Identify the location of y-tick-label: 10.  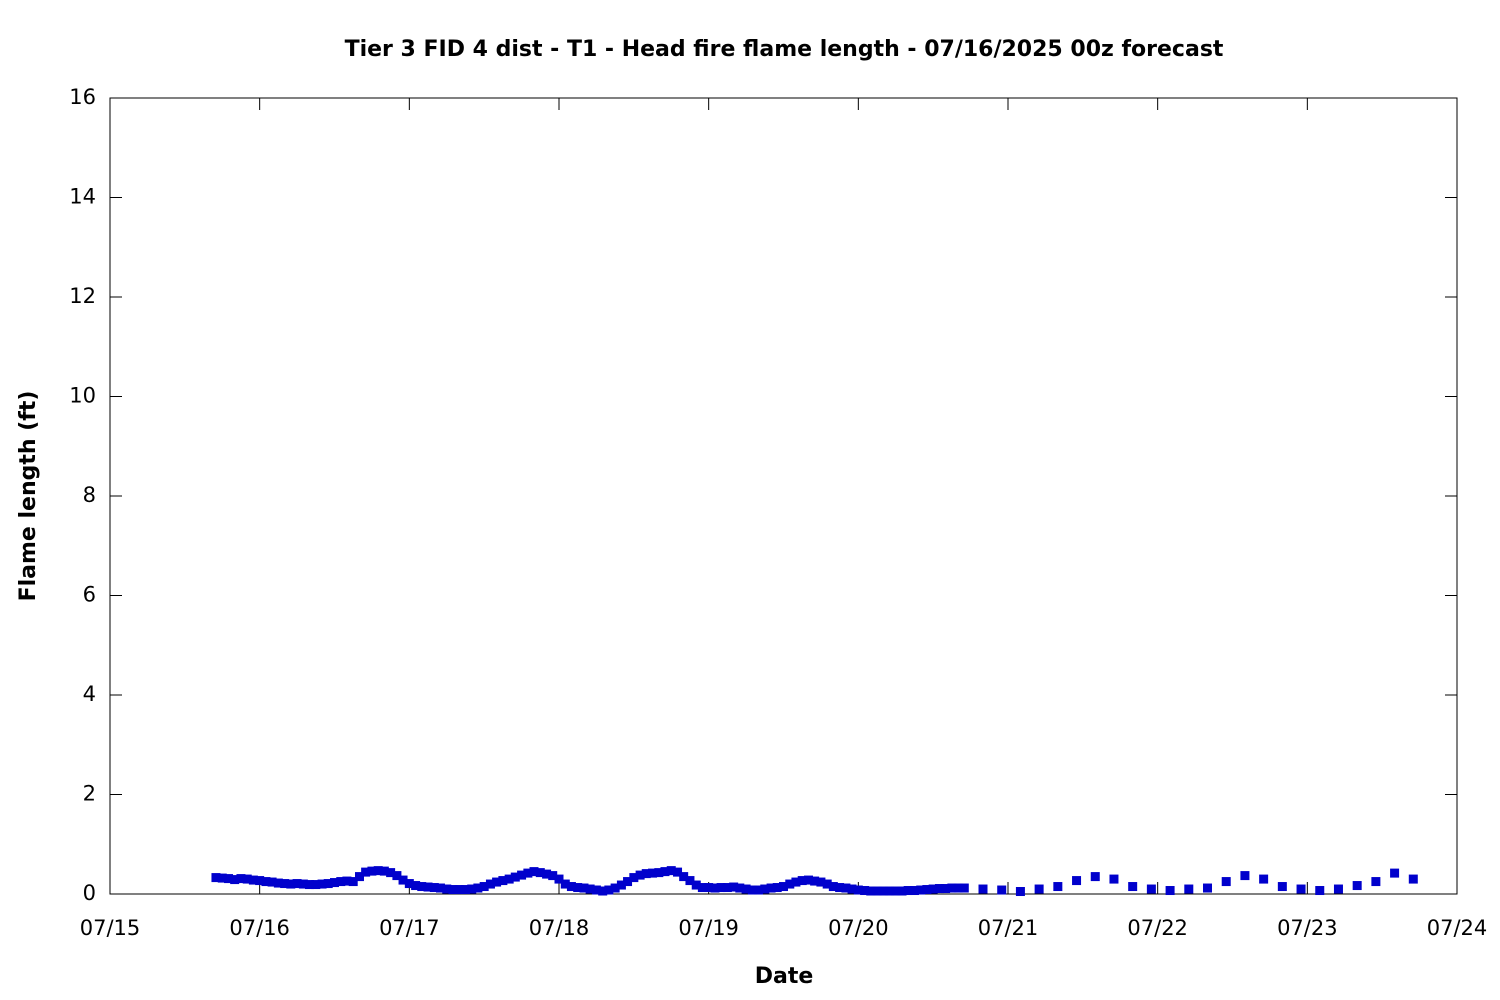
(82, 396).